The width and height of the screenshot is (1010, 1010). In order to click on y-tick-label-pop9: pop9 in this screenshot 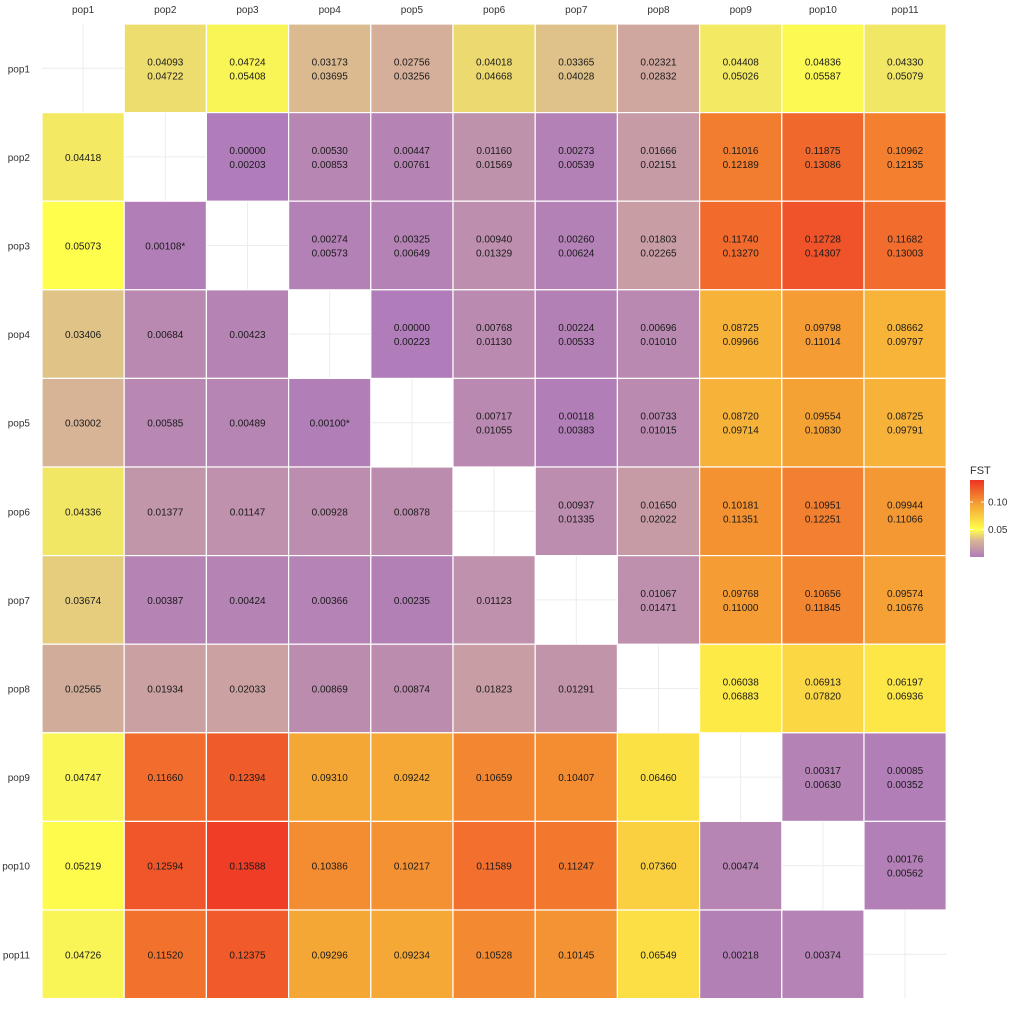, I will do `click(19, 778)`.